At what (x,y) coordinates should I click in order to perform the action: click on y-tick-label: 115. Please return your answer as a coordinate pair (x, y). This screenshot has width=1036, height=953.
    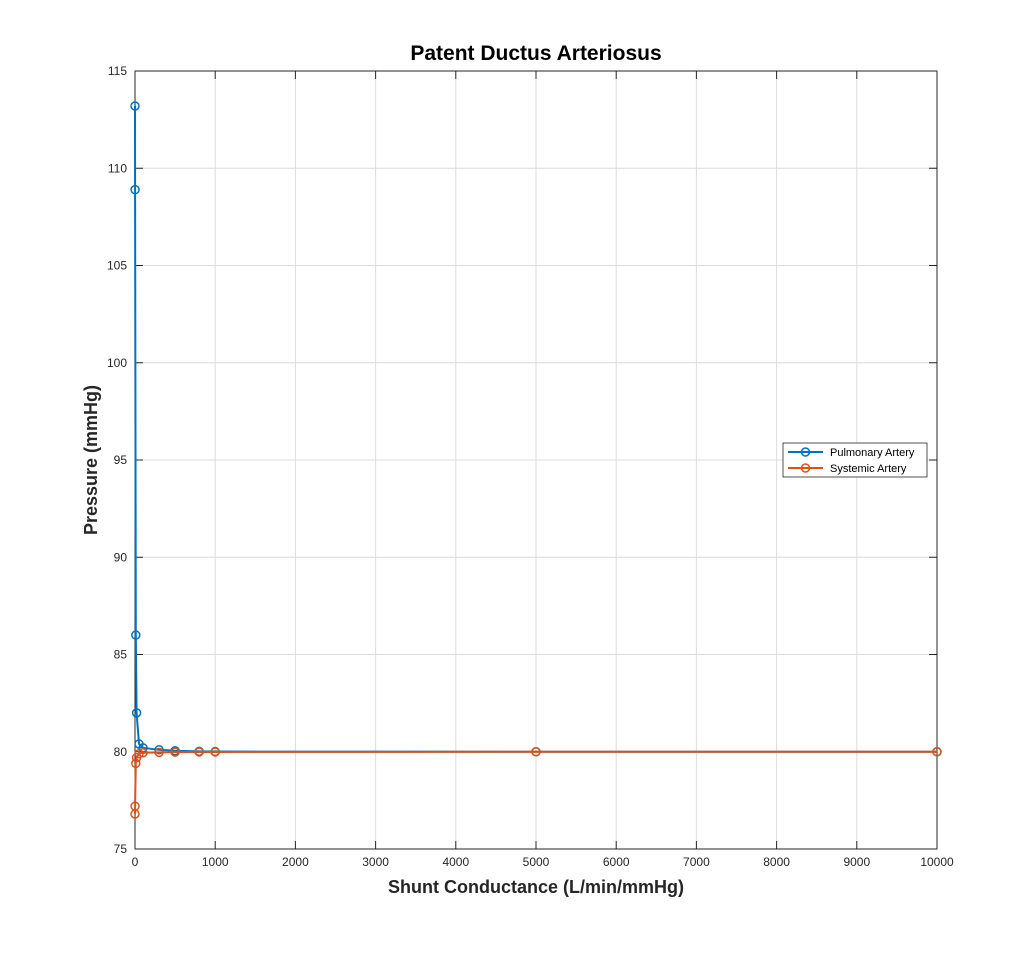
    Looking at the image, I should click on (117, 71).